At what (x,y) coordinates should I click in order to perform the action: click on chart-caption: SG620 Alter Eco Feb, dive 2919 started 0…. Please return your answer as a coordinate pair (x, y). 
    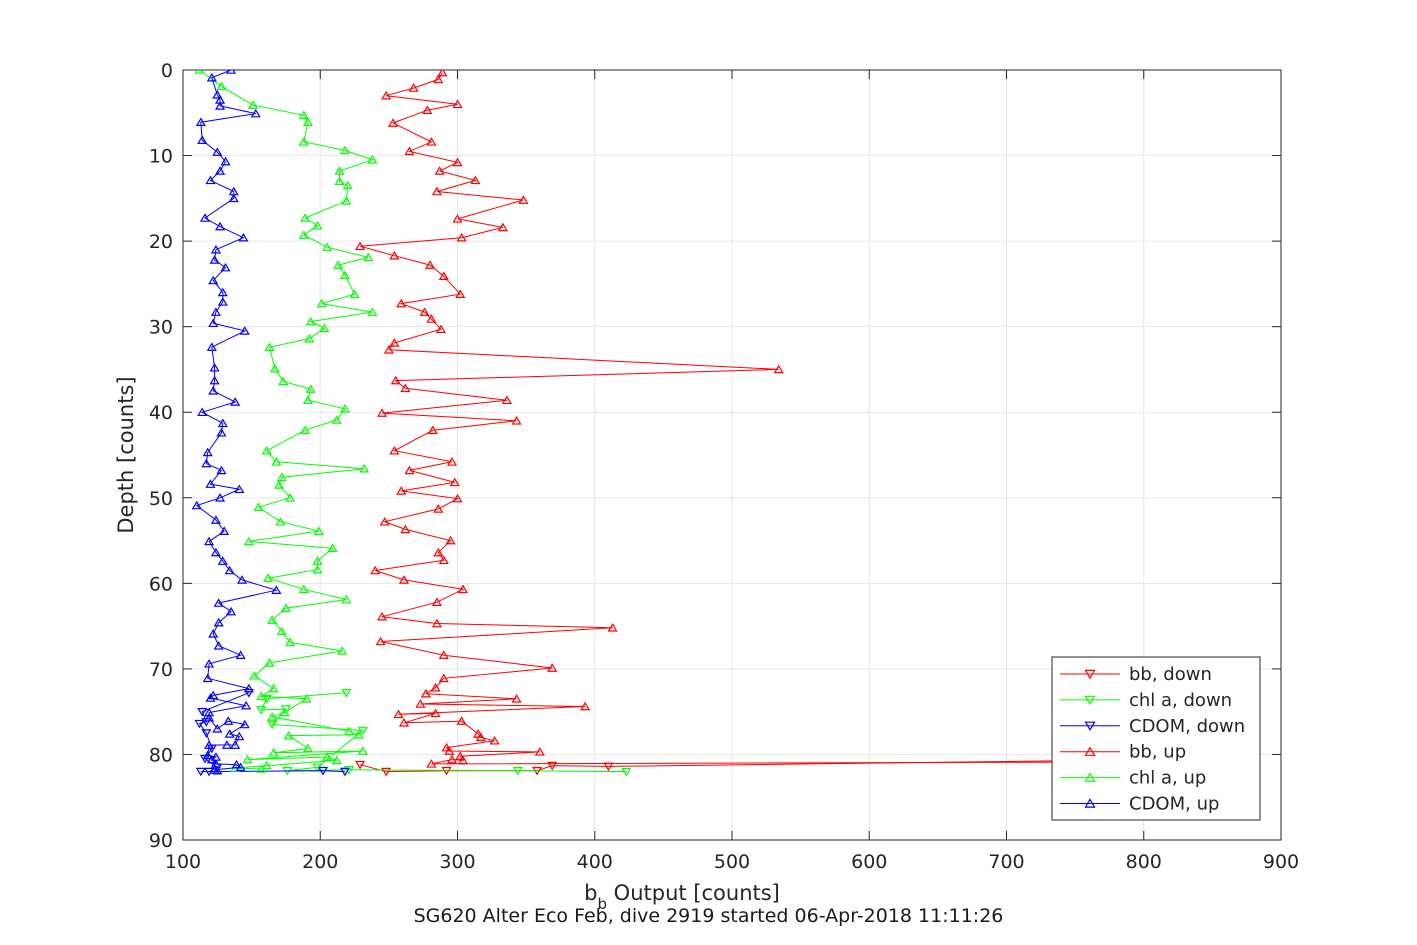
    Looking at the image, I should click on (708, 916).